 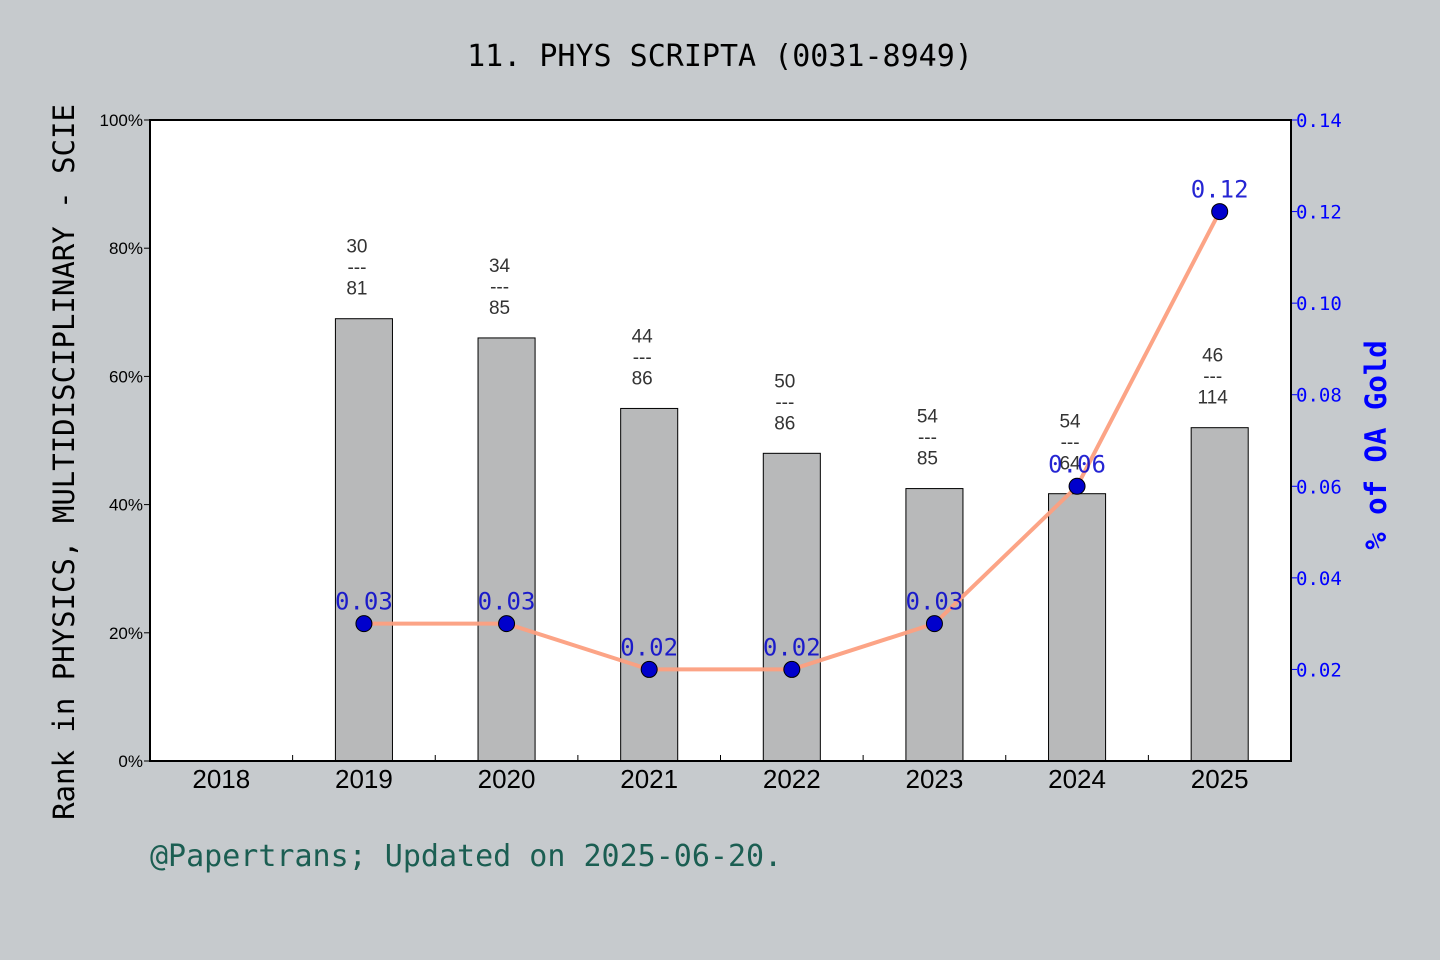 I want to click on y2-tick-label: 0.10, so click(x=1319, y=304).